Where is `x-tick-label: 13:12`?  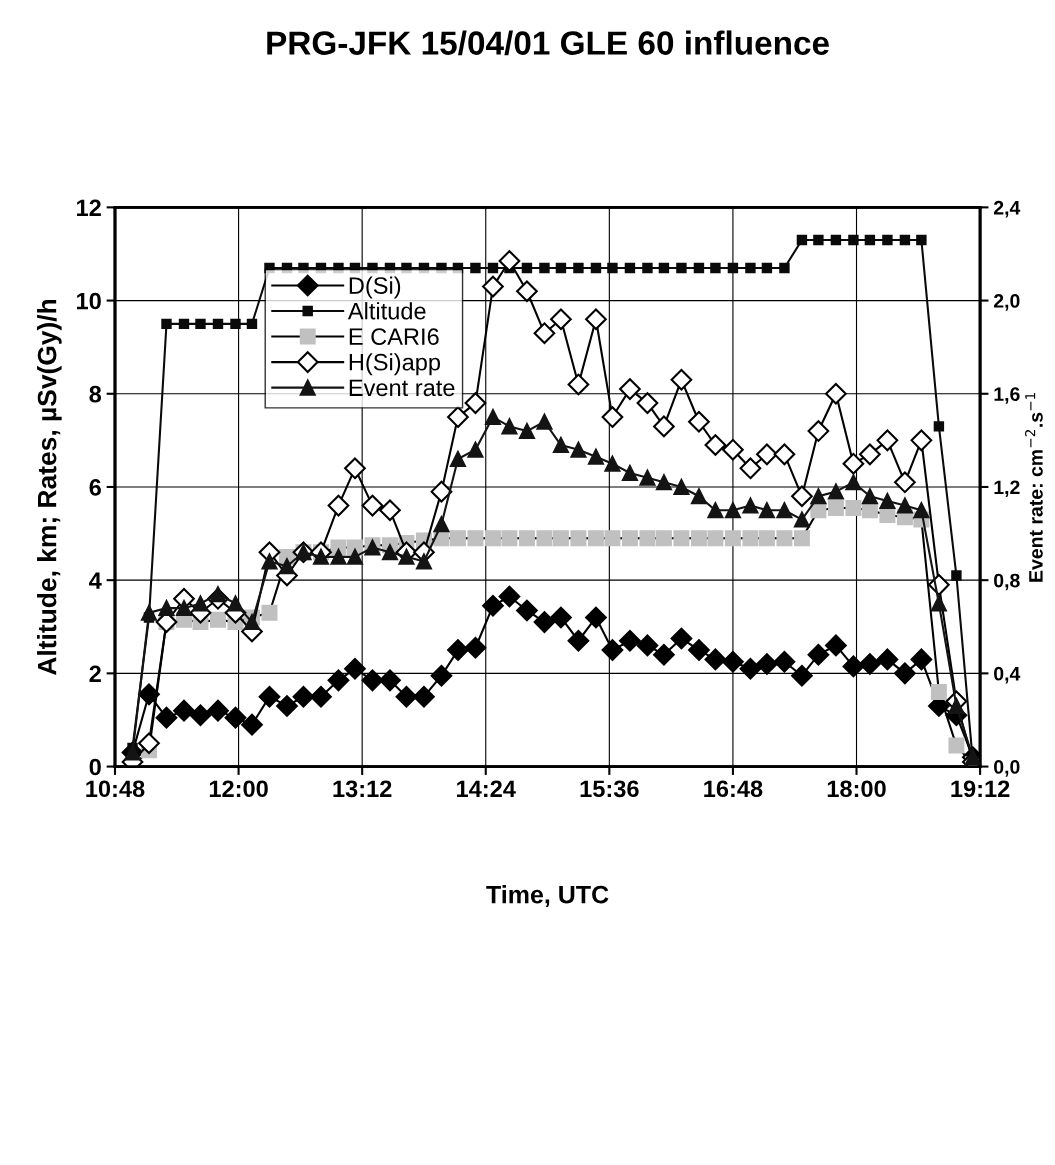 x-tick-label: 13:12 is located at coordinates (362, 789).